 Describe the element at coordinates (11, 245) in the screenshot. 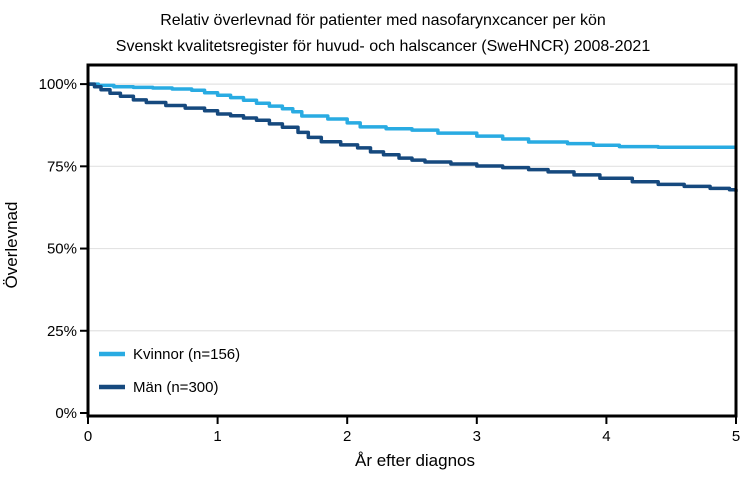

I see `y-axis-title: Överlevnad` at that location.